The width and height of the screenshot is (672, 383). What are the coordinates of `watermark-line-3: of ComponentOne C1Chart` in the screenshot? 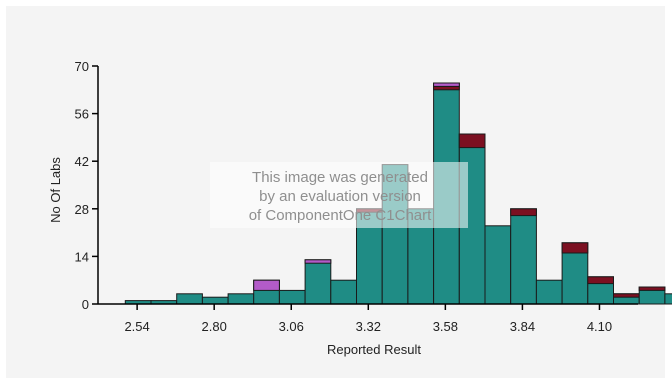 It's located at (340, 215).